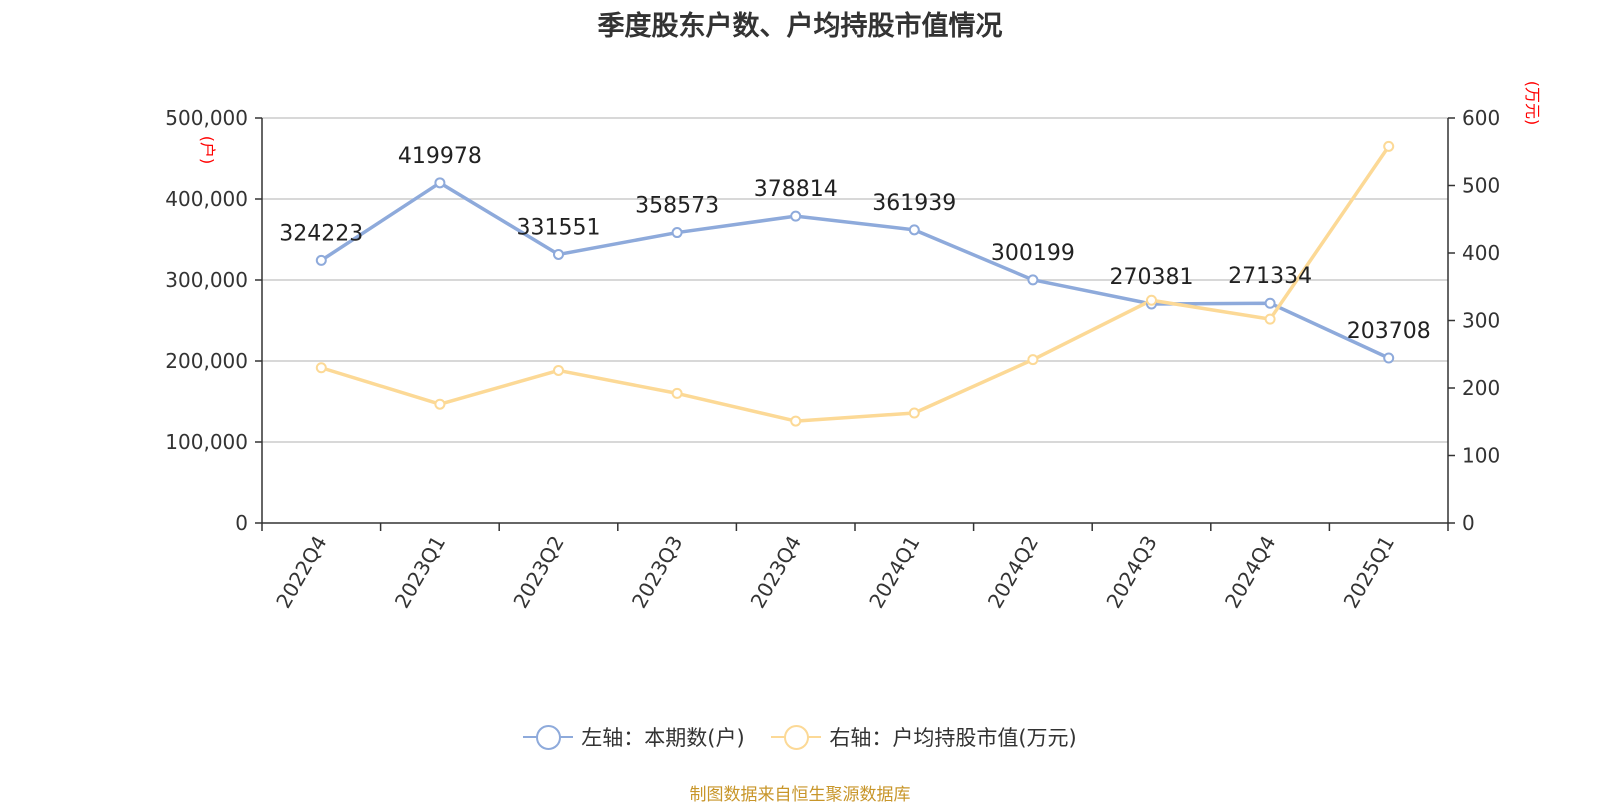 The height and width of the screenshot is (805, 1600). Describe the element at coordinates (206, 361) in the screenshot. I see `left-tick-label: 200,000` at that location.